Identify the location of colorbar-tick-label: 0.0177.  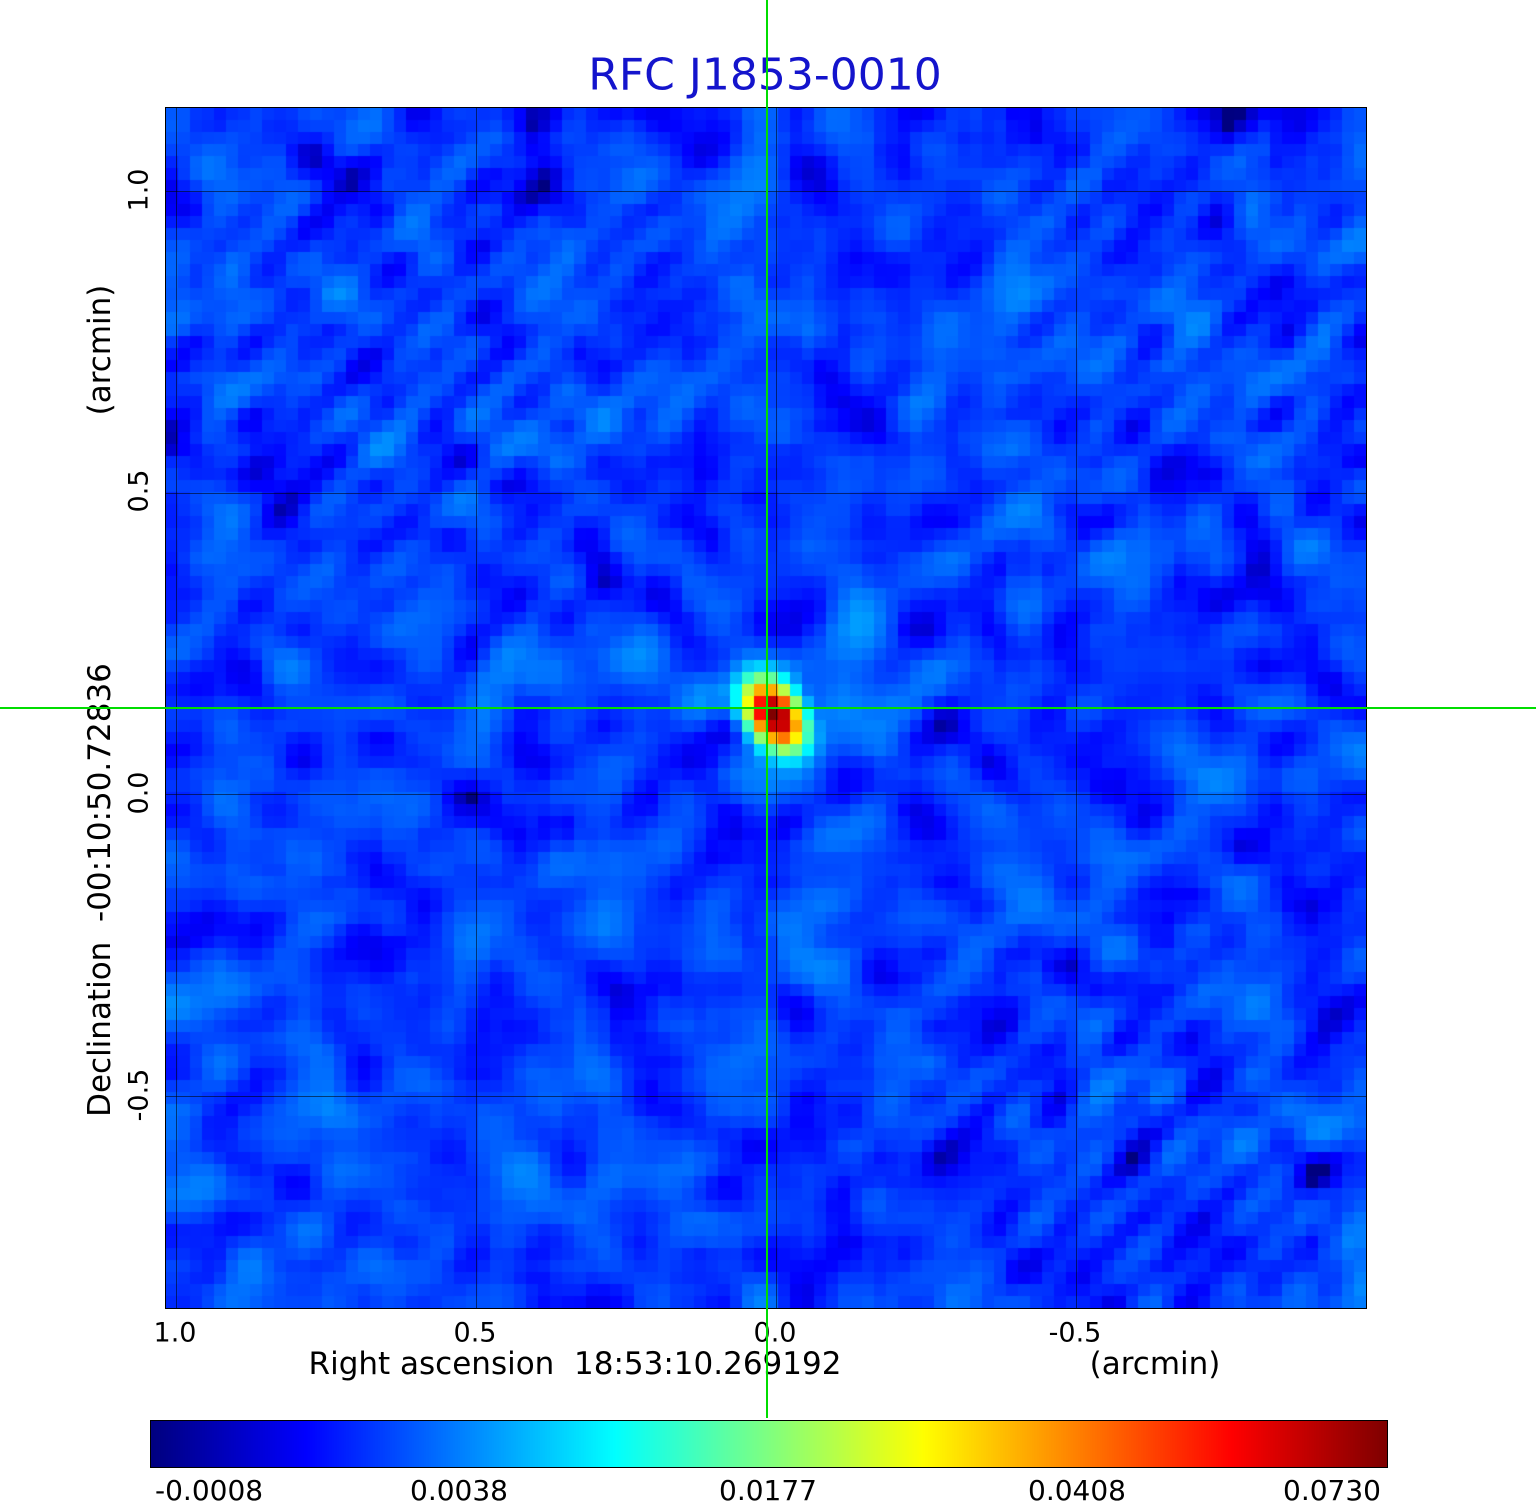
(768, 1490).